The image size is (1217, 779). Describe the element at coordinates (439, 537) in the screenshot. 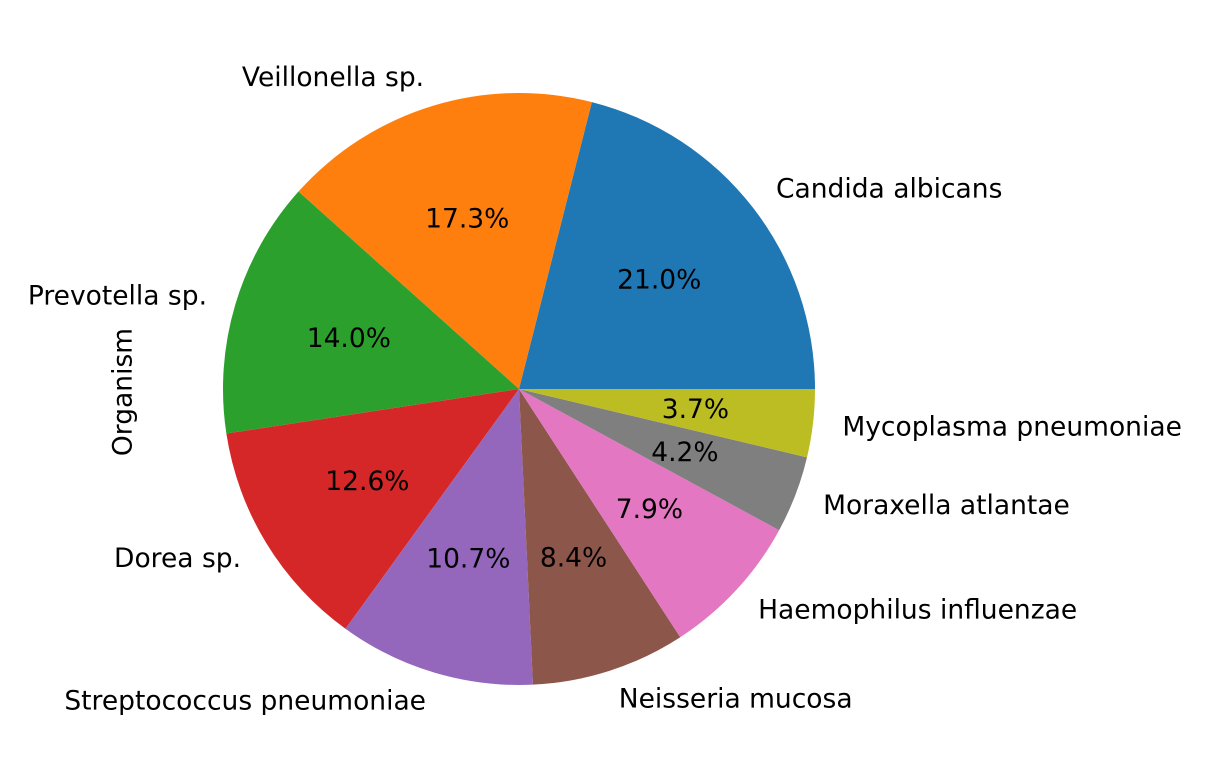

I see `pie-slice-streptococcus-pneumoniae` at that location.